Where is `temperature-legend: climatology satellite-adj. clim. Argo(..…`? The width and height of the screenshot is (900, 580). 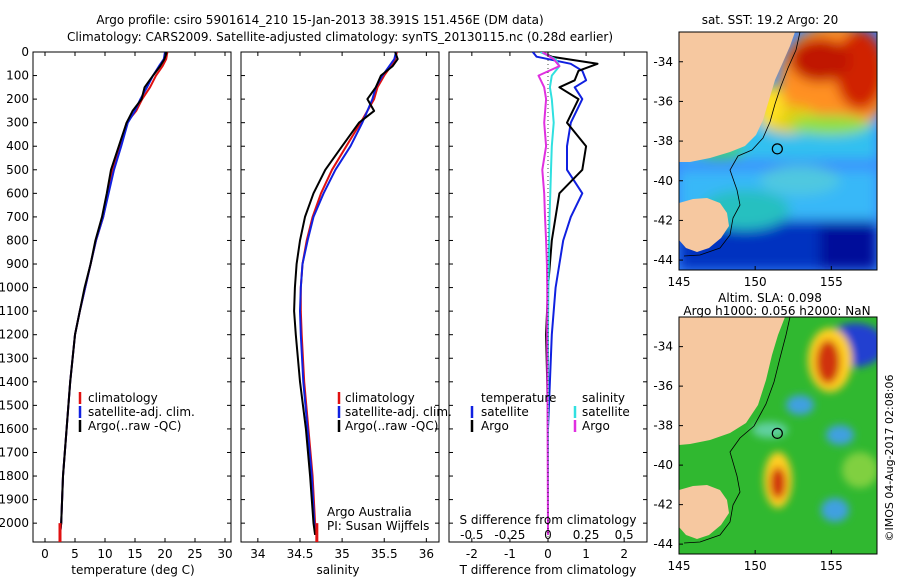
temperature-legend: climatology satellite-adj. clim. Argo(..… is located at coordinates (136, 412).